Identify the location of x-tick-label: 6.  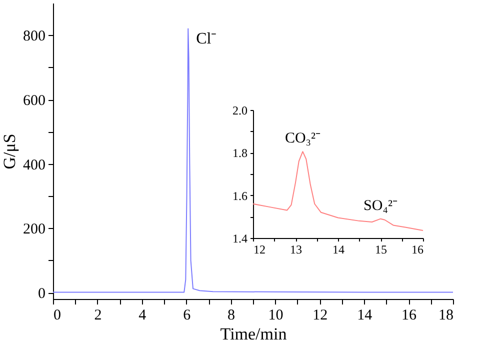
(187, 316).